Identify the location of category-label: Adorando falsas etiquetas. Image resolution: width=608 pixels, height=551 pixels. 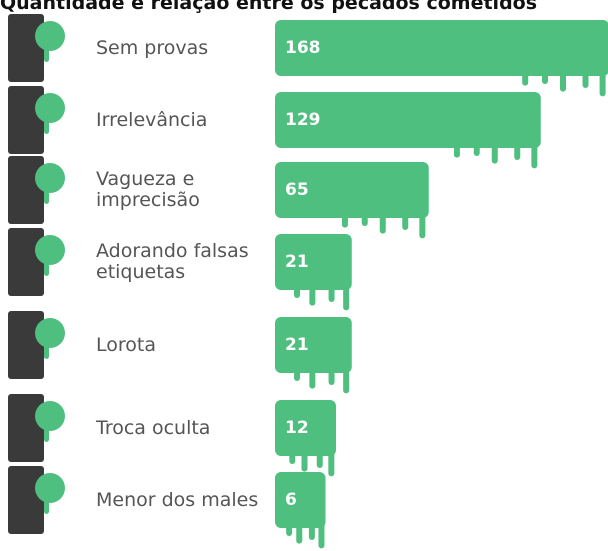
(172, 261).